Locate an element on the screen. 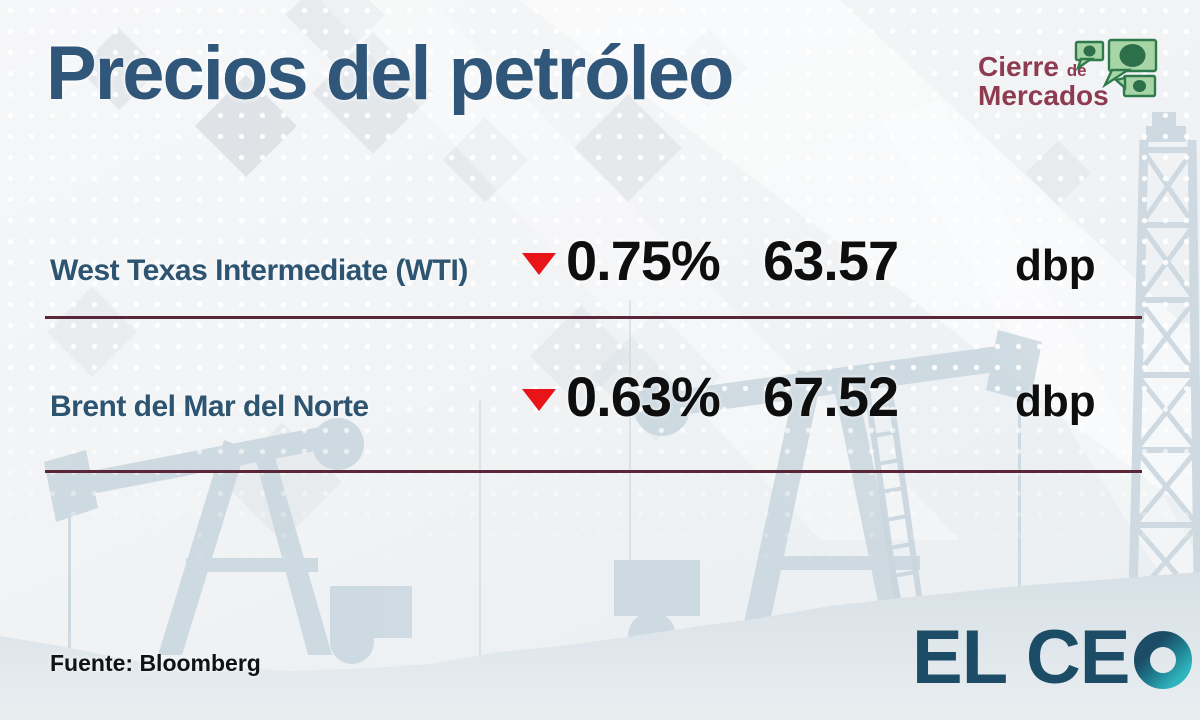 The height and width of the screenshot is (720, 1200). brand-line1: Cierre de is located at coordinates (1073, 66).